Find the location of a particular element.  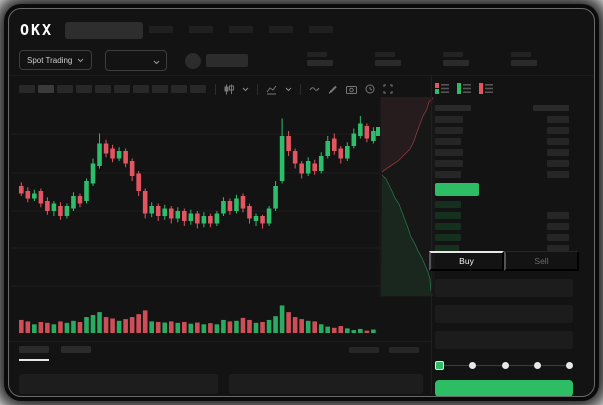

orderbook-combined-icon is located at coordinates (442, 88).